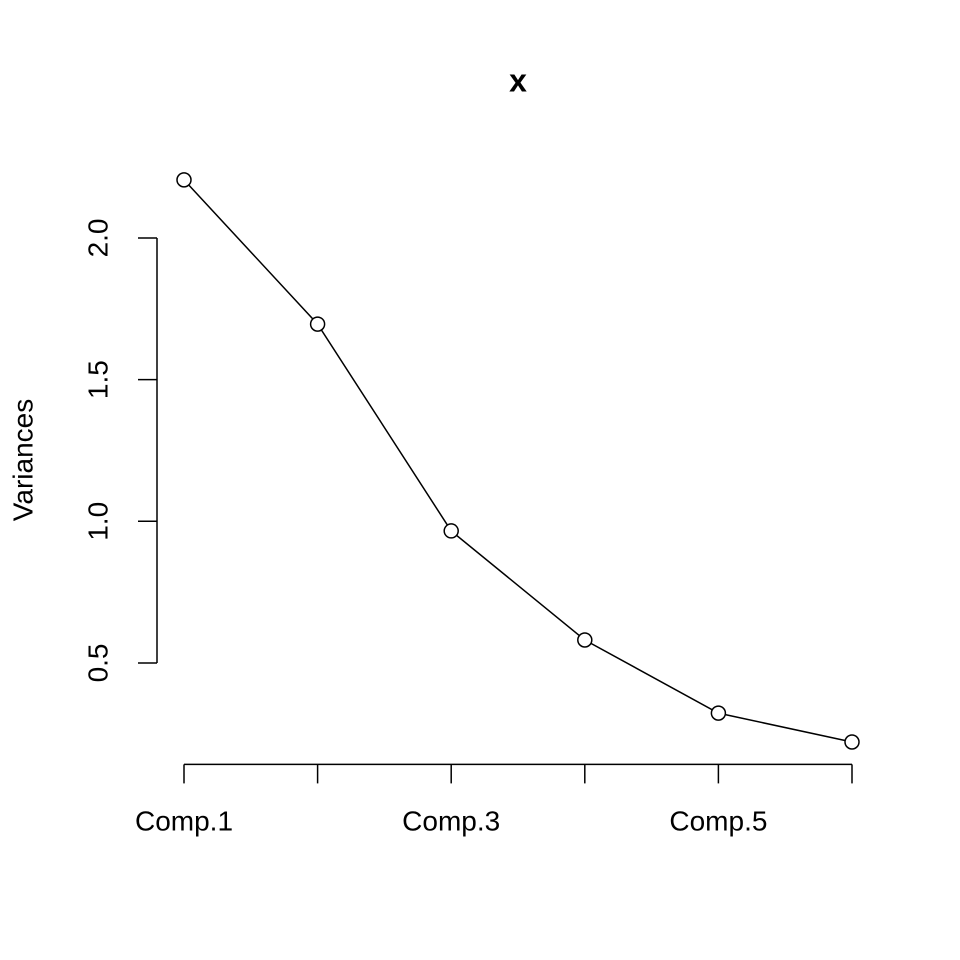 This screenshot has width=960, height=960. I want to click on y-axis-label: Variances, so click(22, 460).